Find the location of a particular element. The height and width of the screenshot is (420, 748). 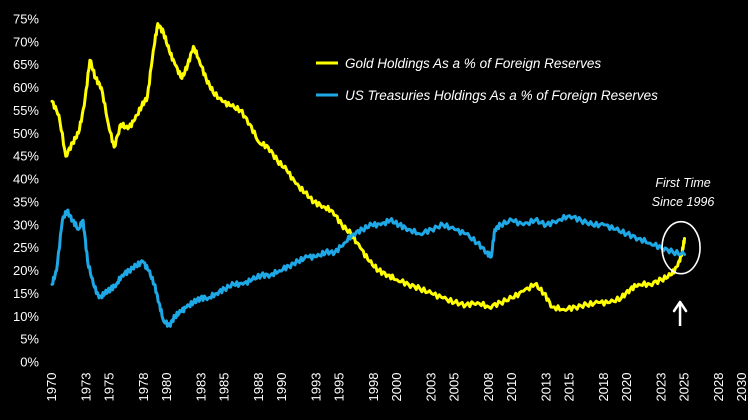

x-tick-label: 2008 is located at coordinates (488, 387).